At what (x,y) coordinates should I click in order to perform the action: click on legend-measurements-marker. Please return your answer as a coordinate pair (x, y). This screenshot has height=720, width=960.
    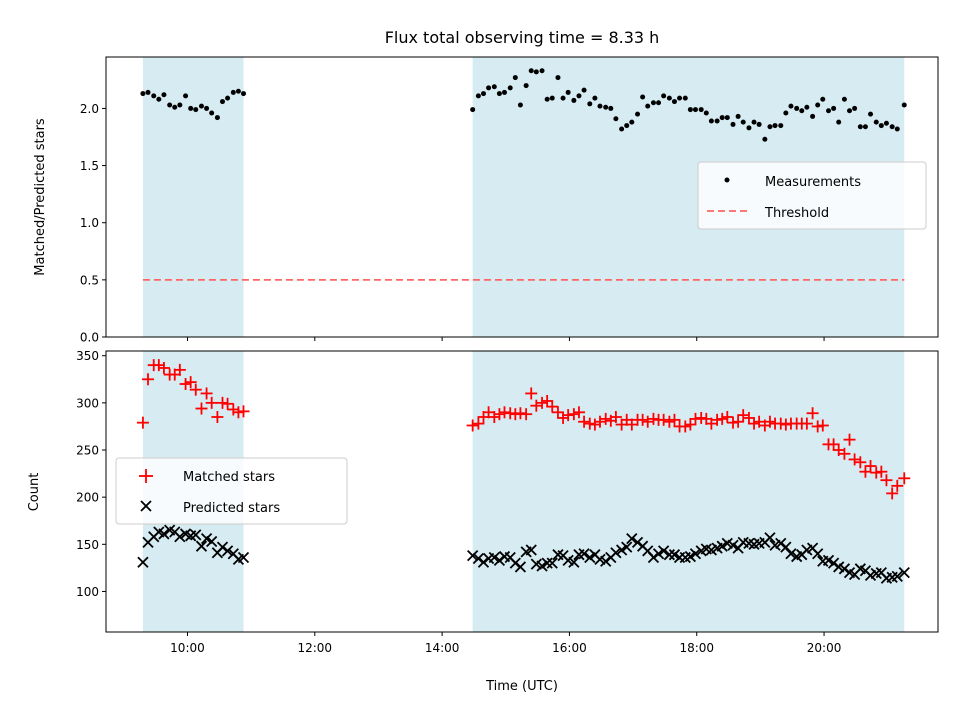
    Looking at the image, I should click on (727, 180).